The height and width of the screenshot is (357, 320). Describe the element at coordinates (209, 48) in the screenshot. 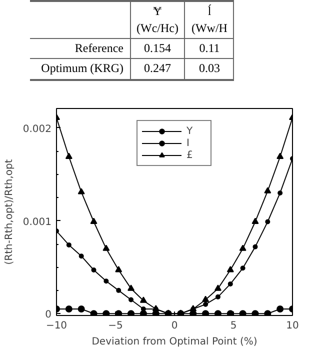

I see `text: 0.11` at that location.